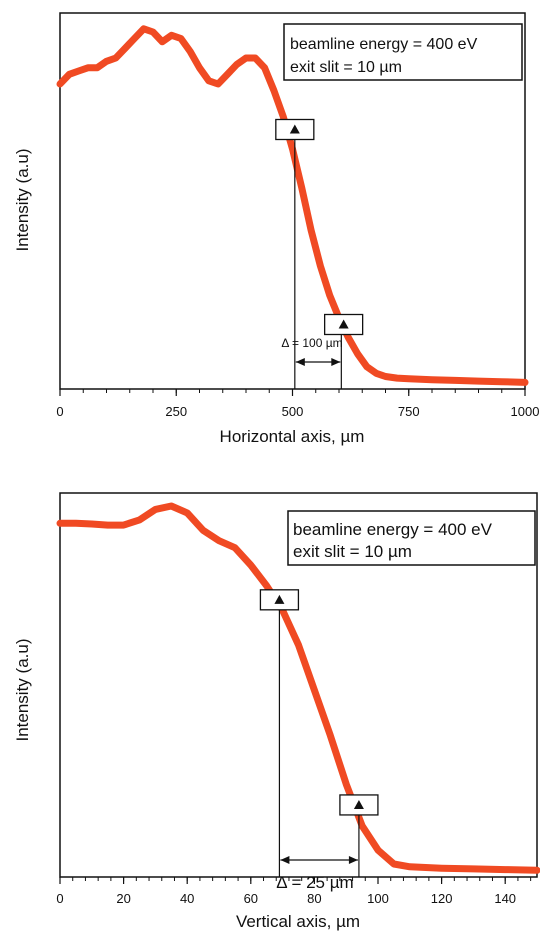 This screenshot has height=933, width=540. What do you see at coordinates (378, 898) in the screenshot?
I see `x-tick-label: 100` at bounding box center [378, 898].